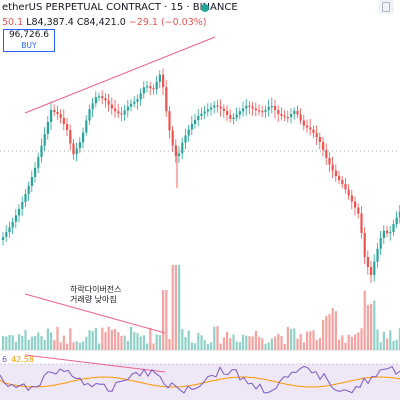 The height and width of the screenshot is (400, 400). Describe the element at coordinates (29, 40) in the screenshot. I see `buy-button: 96,726.6 BUY` at that location.